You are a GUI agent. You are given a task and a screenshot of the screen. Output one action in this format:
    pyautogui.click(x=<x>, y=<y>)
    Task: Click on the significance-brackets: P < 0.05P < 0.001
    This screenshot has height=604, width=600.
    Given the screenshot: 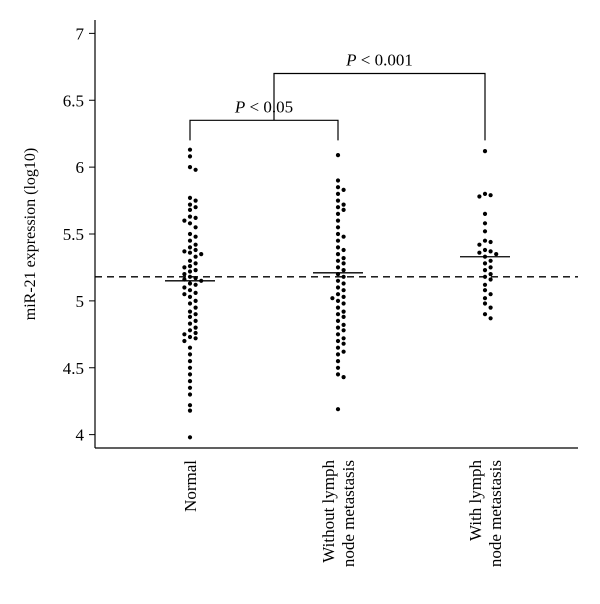 What is the action you would take?
    pyautogui.click(x=337, y=96)
    